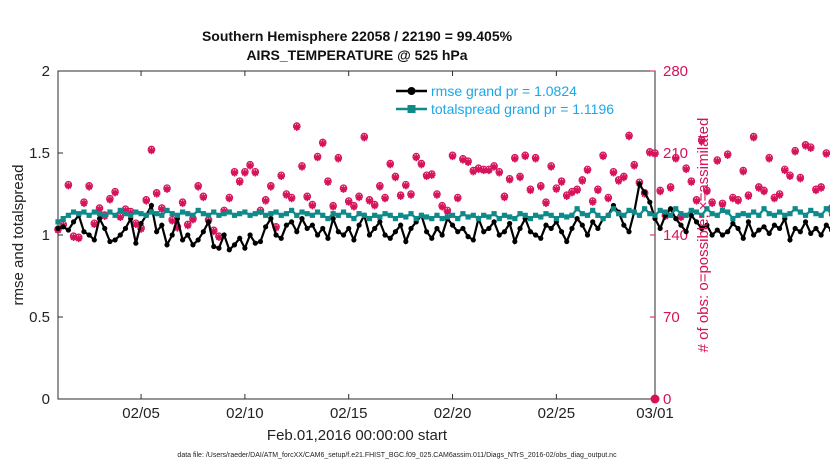  What do you see at coordinates (46, 71) in the screenshot?
I see `y-left-tick-label: 2` at bounding box center [46, 71].